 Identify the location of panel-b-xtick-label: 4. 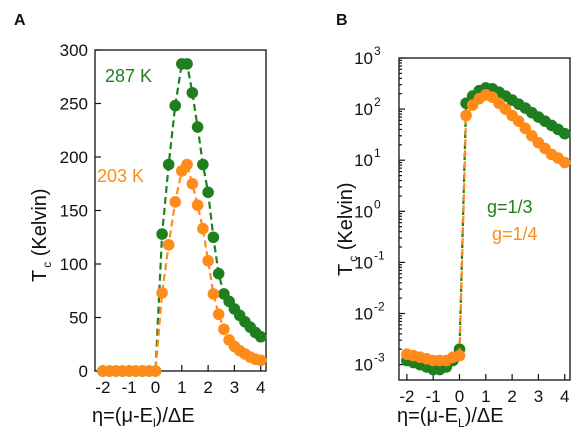
(564, 396).